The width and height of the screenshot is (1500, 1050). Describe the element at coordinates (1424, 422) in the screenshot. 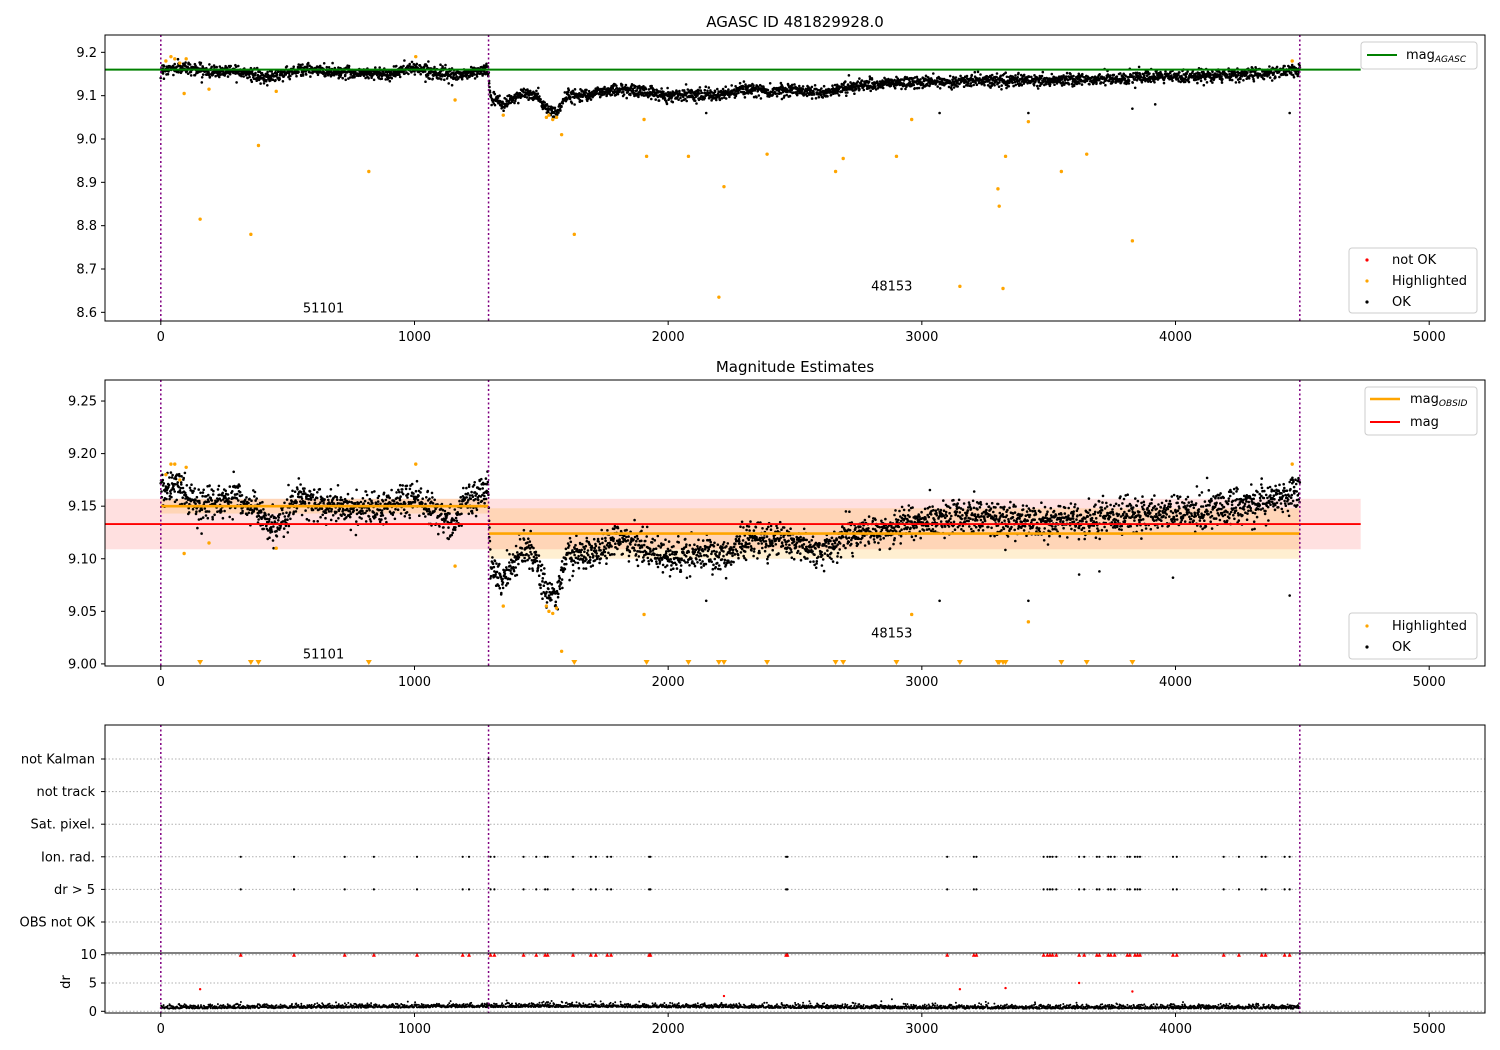

I see `legend-mag-label: mag` at that location.